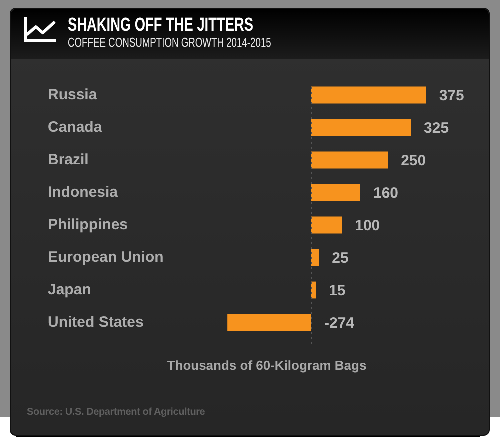  I want to click on x-axis-title: Thousands of 60-Kilogram Bags, so click(267, 365).